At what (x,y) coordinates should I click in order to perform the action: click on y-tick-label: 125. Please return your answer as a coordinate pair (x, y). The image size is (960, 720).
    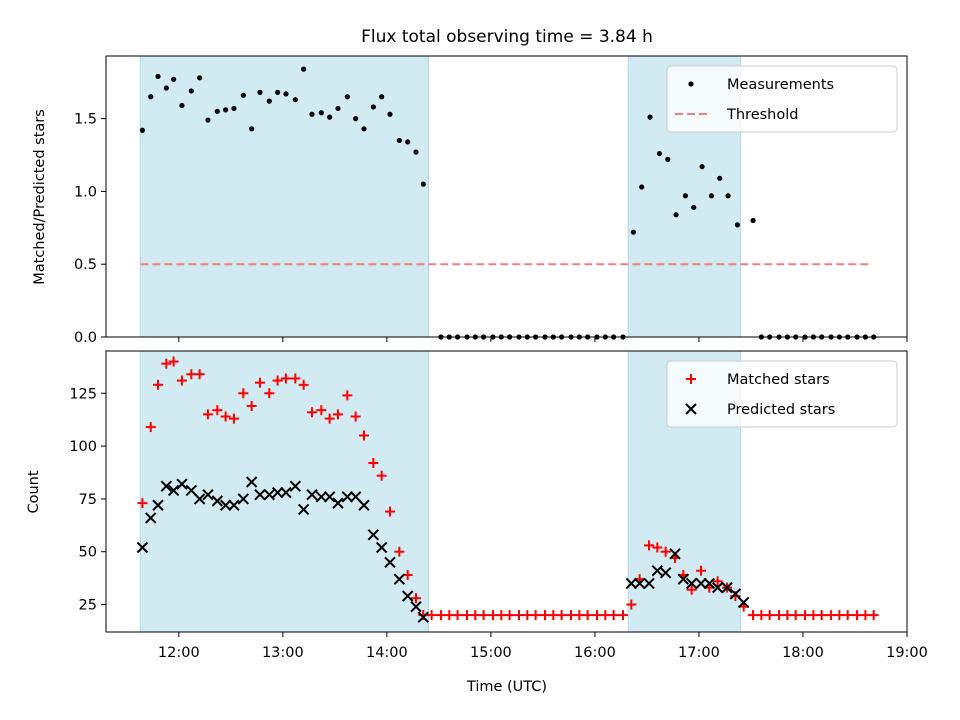
    Looking at the image, I should click on (83, 394).